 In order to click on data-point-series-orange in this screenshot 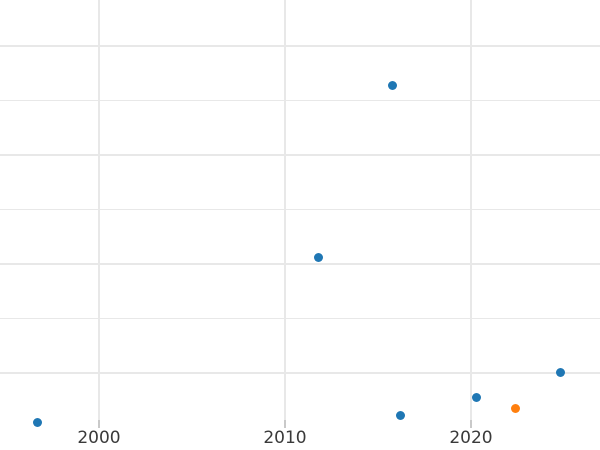, I will do `click(516, 409)`.